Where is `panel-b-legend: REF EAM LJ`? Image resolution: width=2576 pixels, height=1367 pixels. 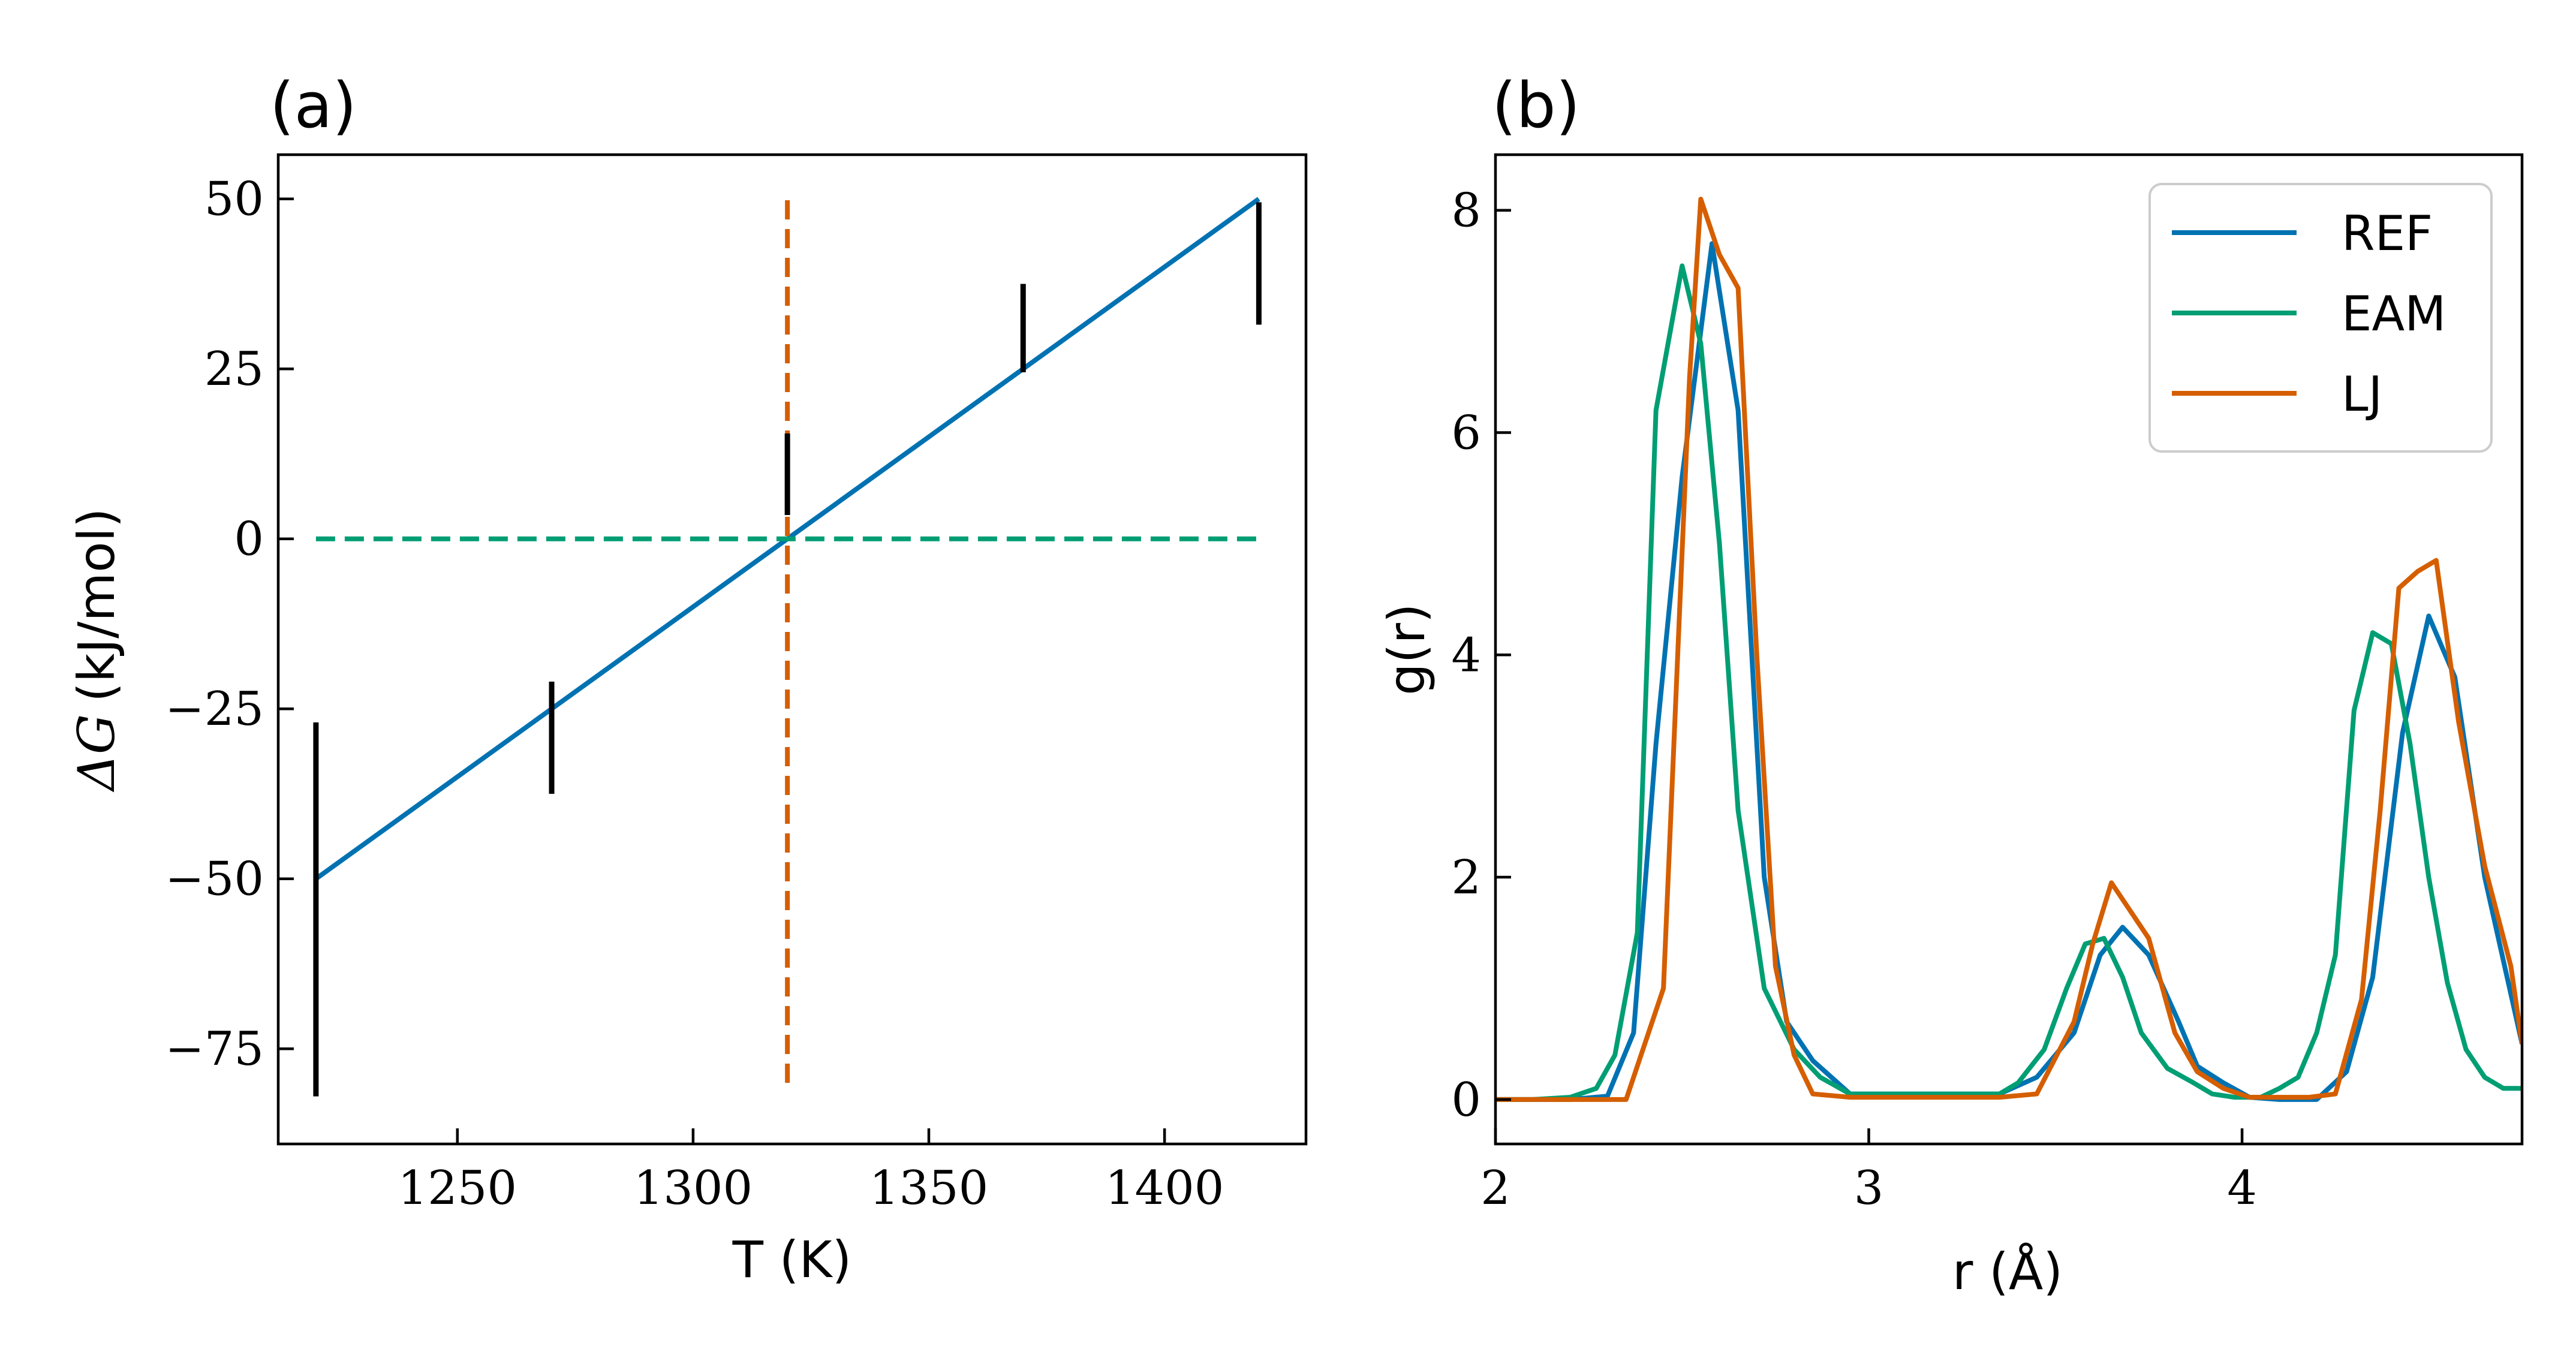
panel-b-legend: REF EAM LJ is located at coordinates (2320, 318).